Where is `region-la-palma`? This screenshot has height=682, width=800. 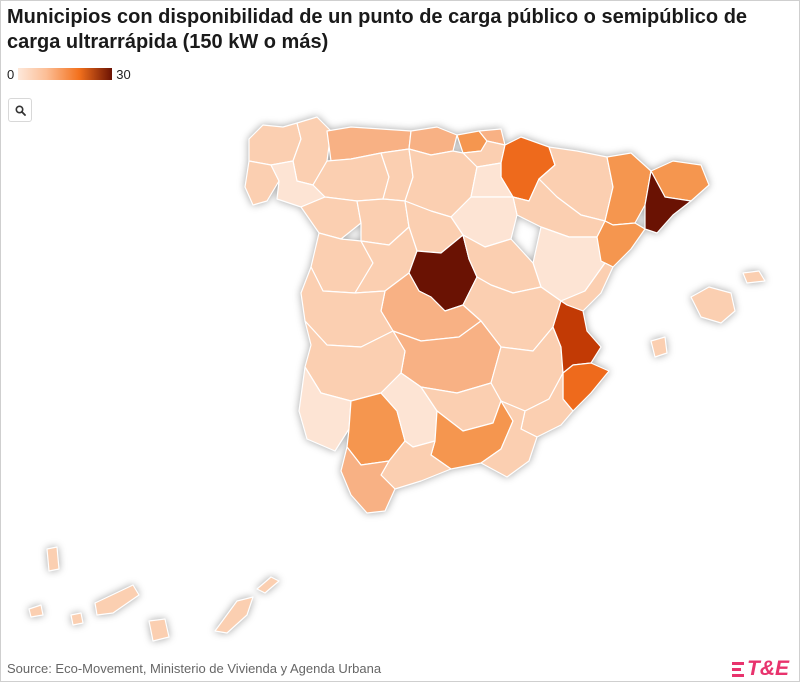 region-la-palma is located at coordinates (53, 559).